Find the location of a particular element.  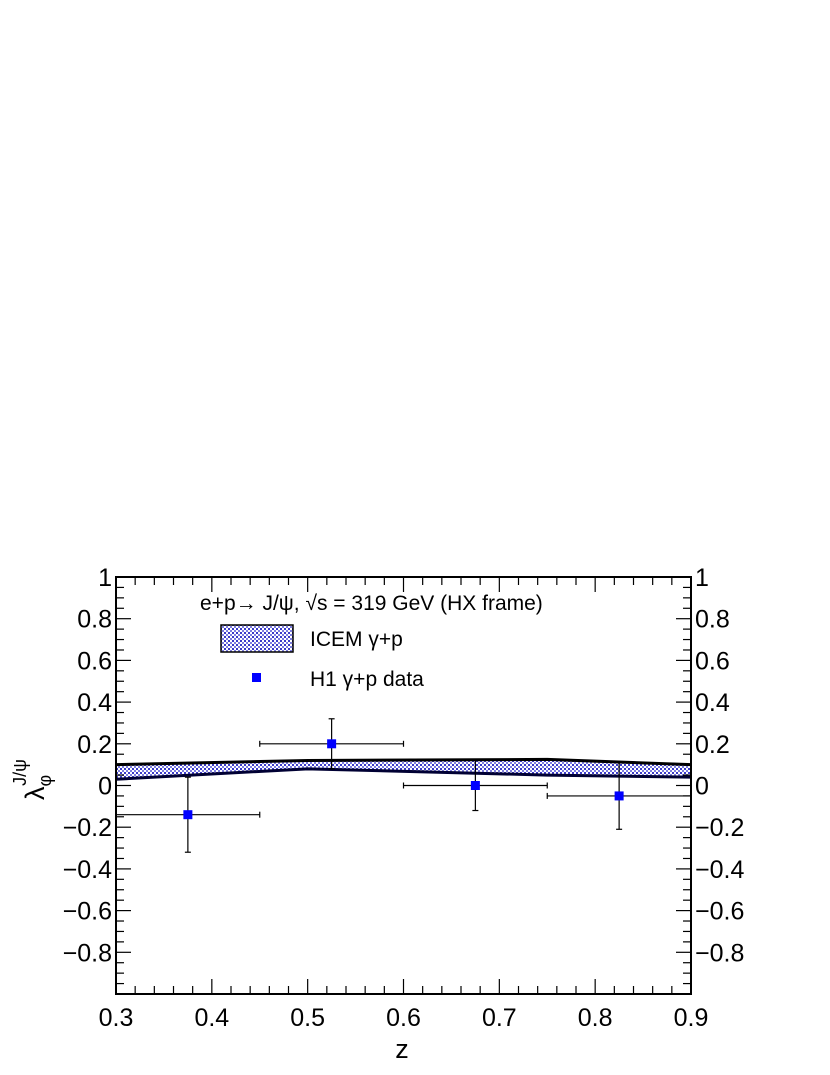

x-axis-title: z is located at coordinates (402, 1049).